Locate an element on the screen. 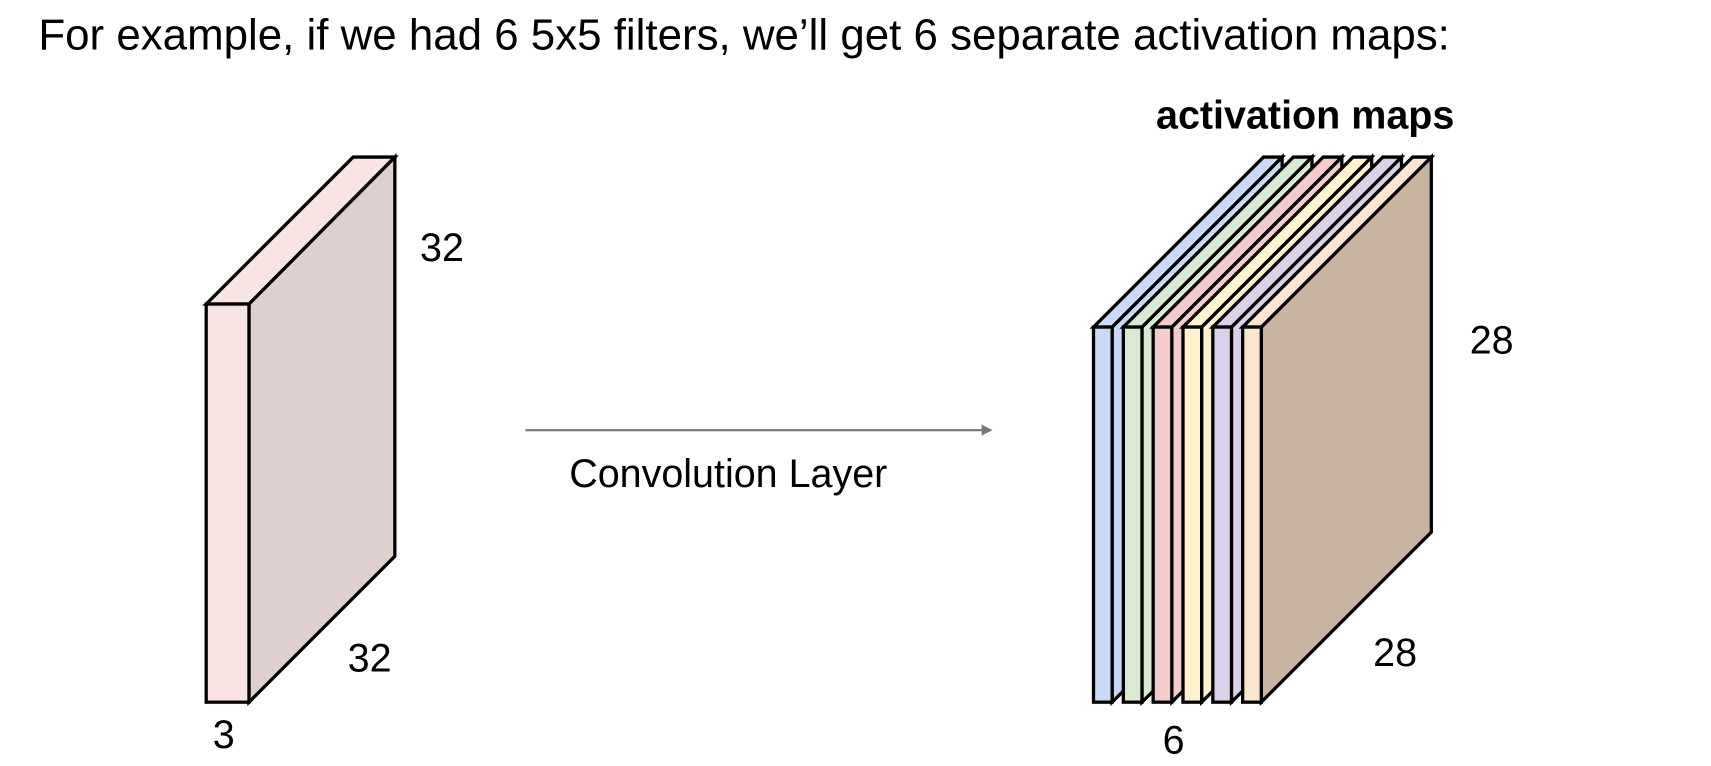  operation-label: Convolution Layer is located at coordinates (728, 474).